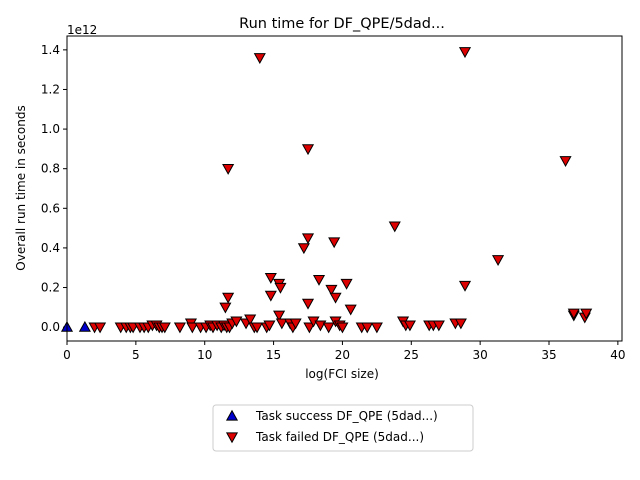 The image size is (640, 480). I want to click on legend-box, so click(343, 428).